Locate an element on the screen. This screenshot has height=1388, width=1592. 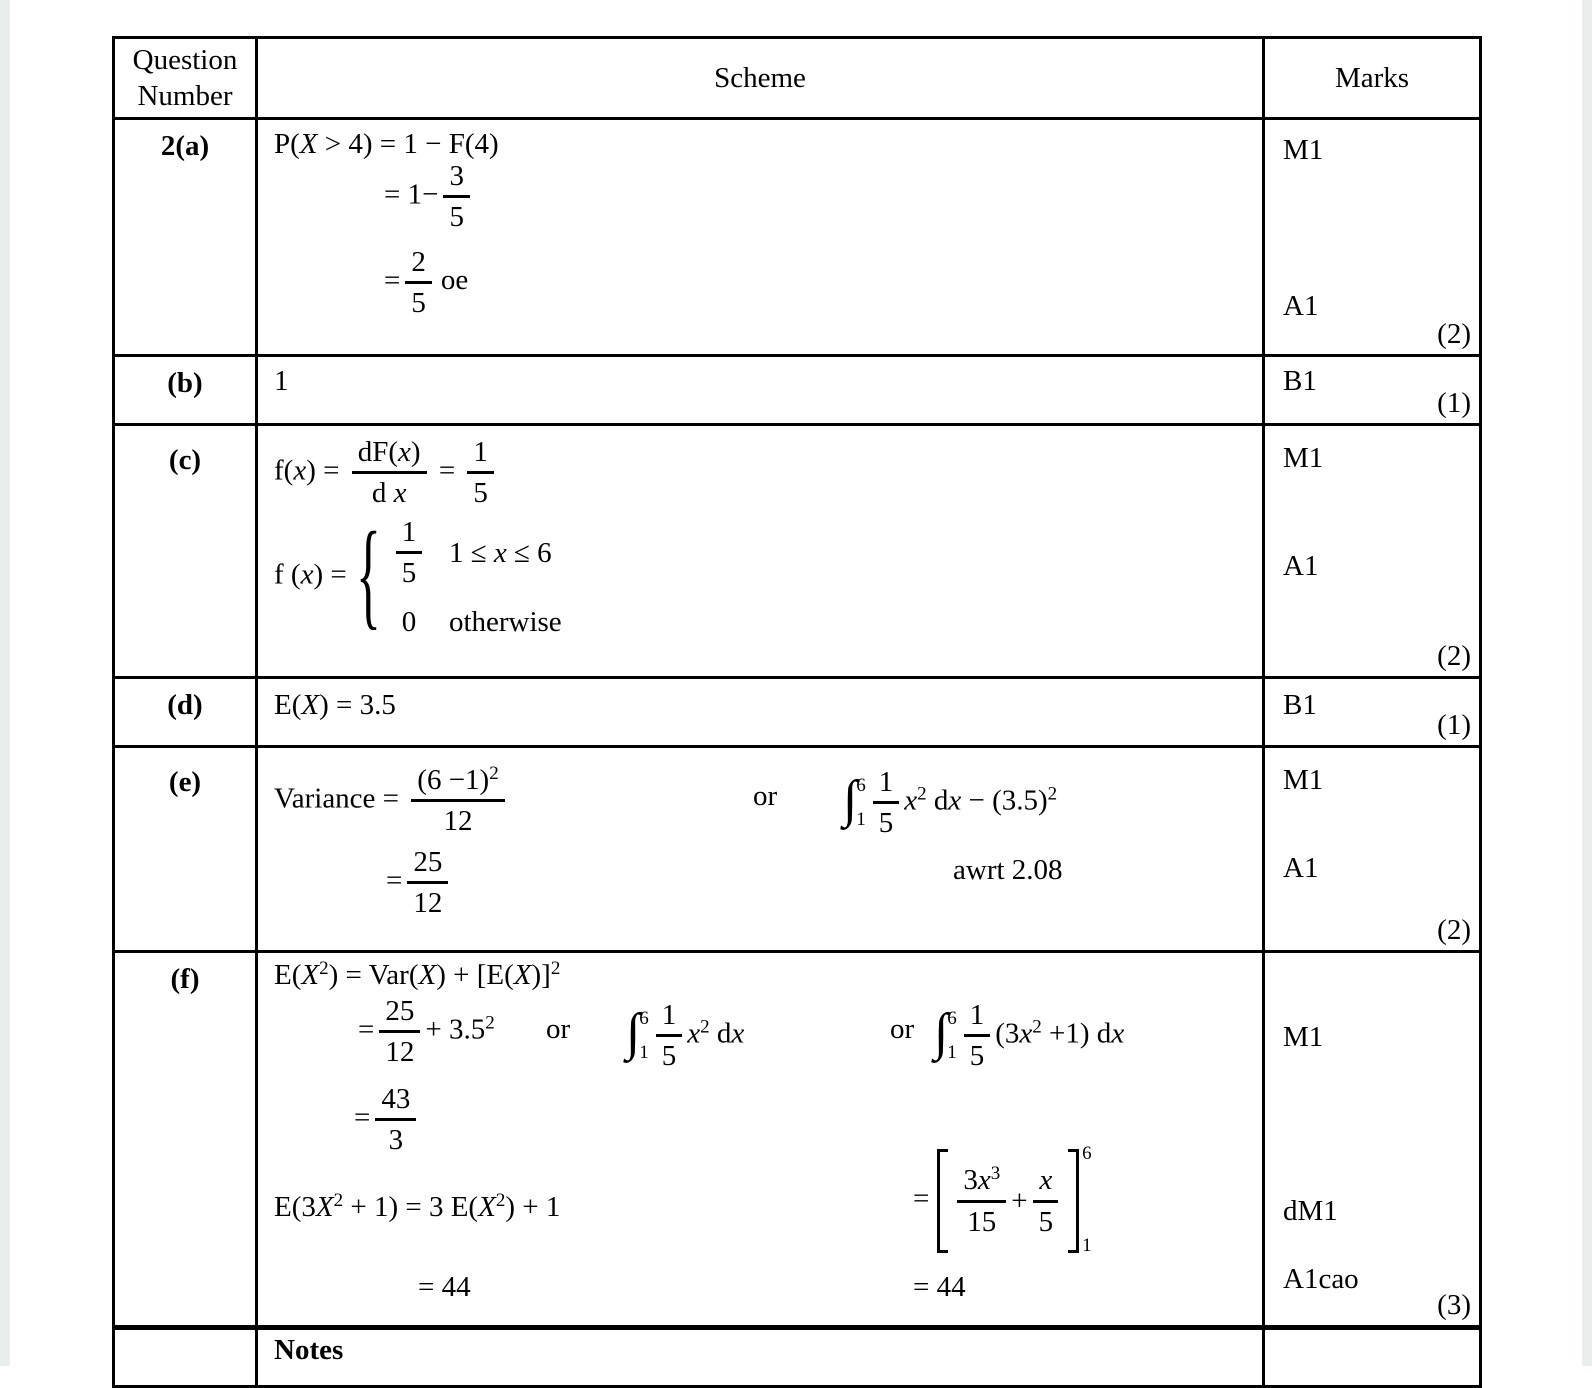
integral: ∫ 6 1 is located at coordinates (854, 801).